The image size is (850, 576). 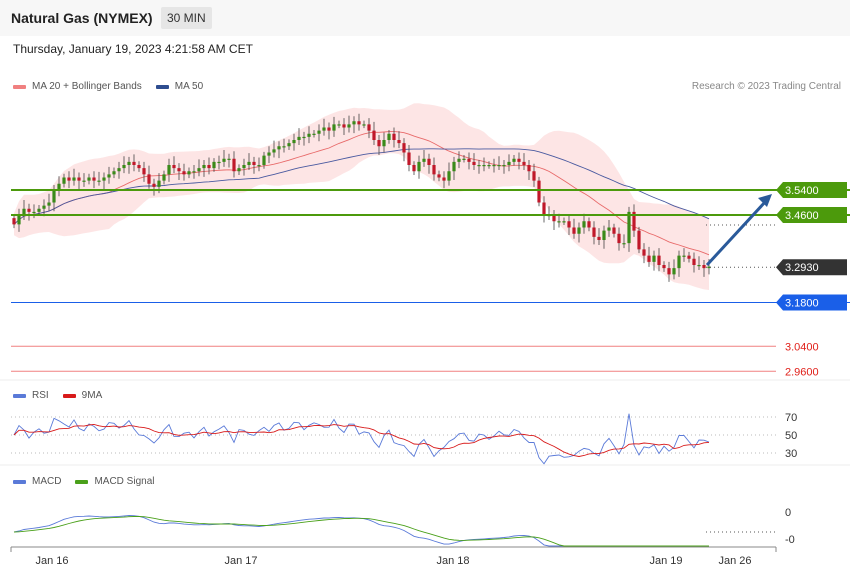 I want to click on ma20-legend-label: MA 20 + Bollinger Bands, so click(x=87, y=86).